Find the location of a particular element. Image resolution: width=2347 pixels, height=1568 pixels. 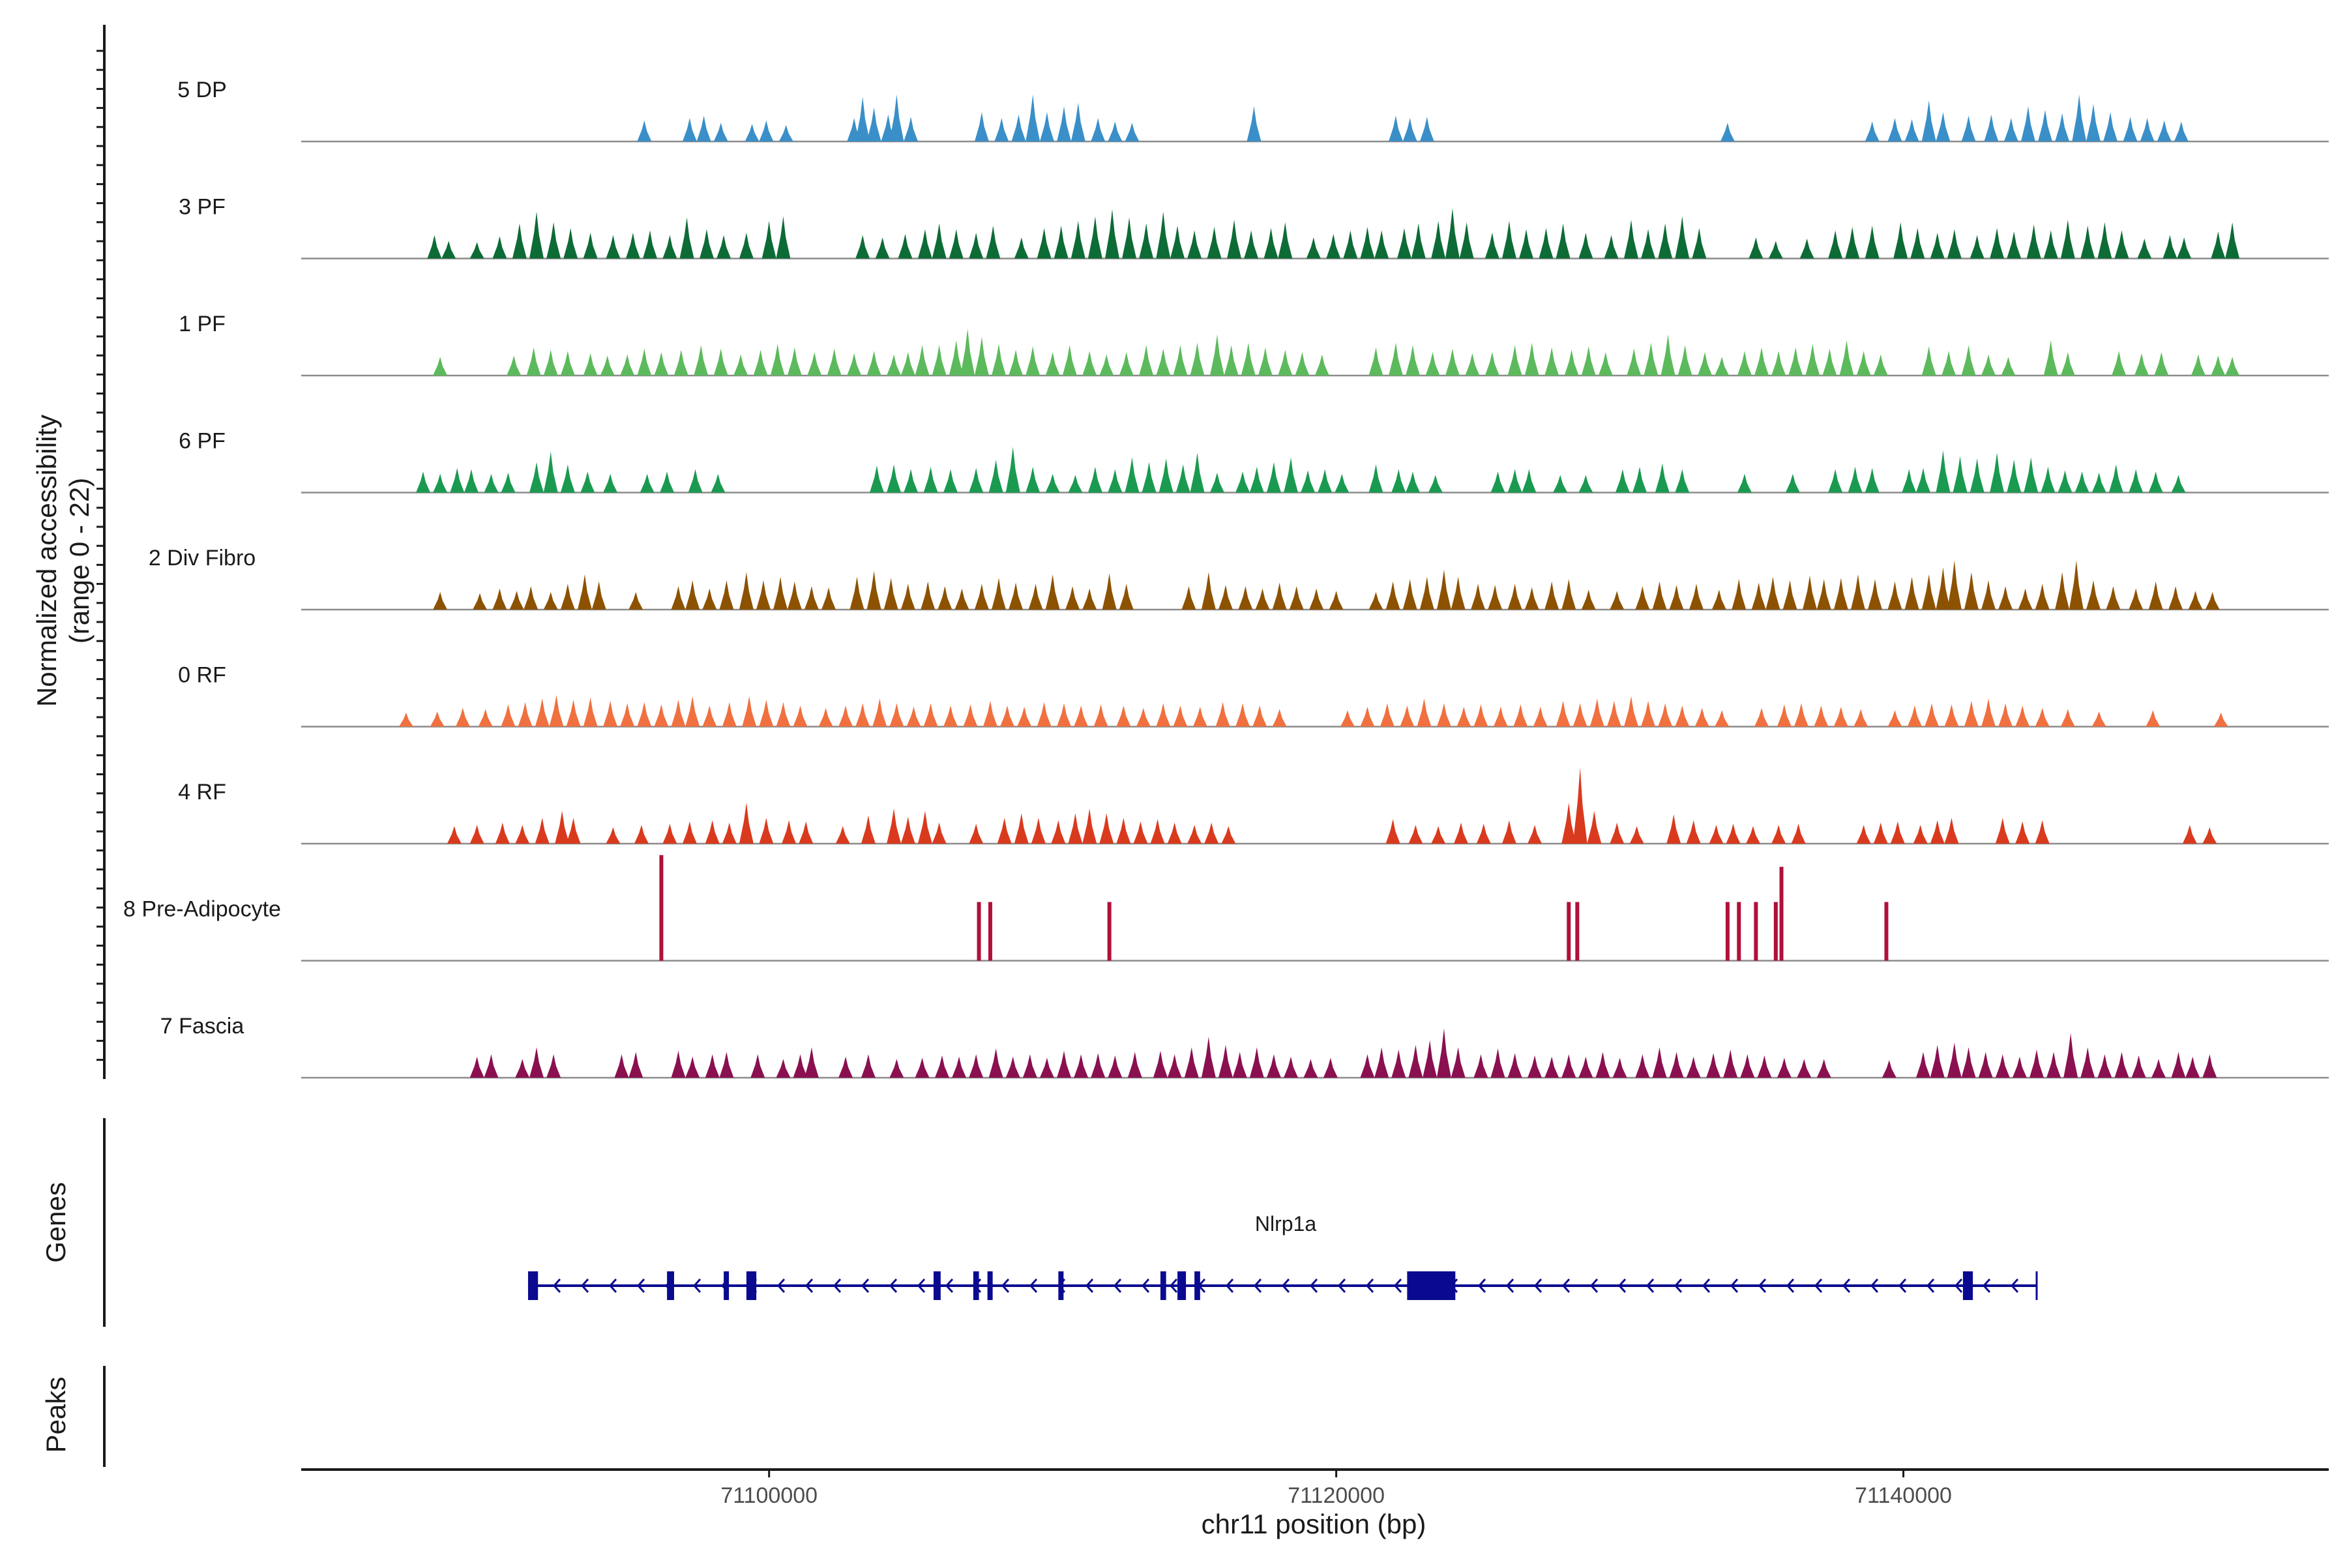

track-label: 3 PF is located at coordinates (202, 208).